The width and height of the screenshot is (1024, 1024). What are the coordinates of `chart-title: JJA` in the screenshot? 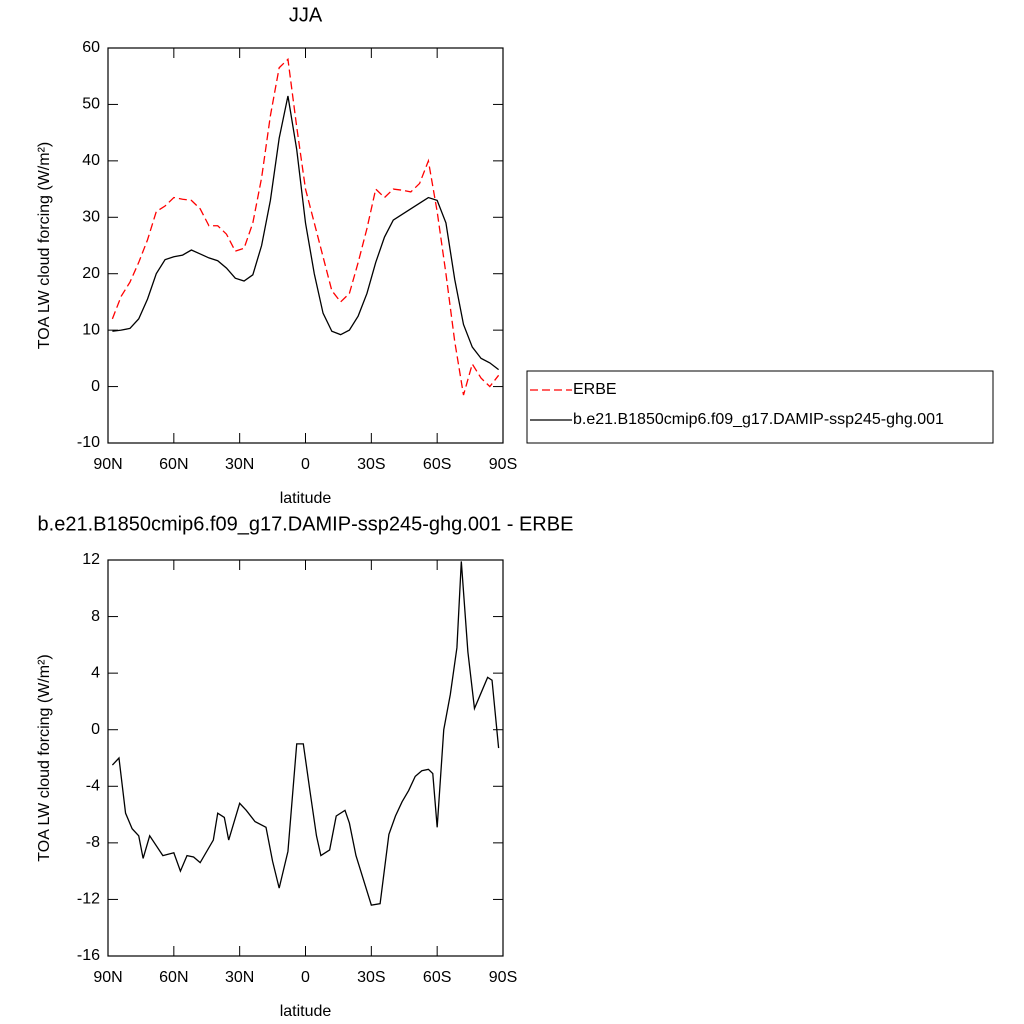 It's located at (306, 15).